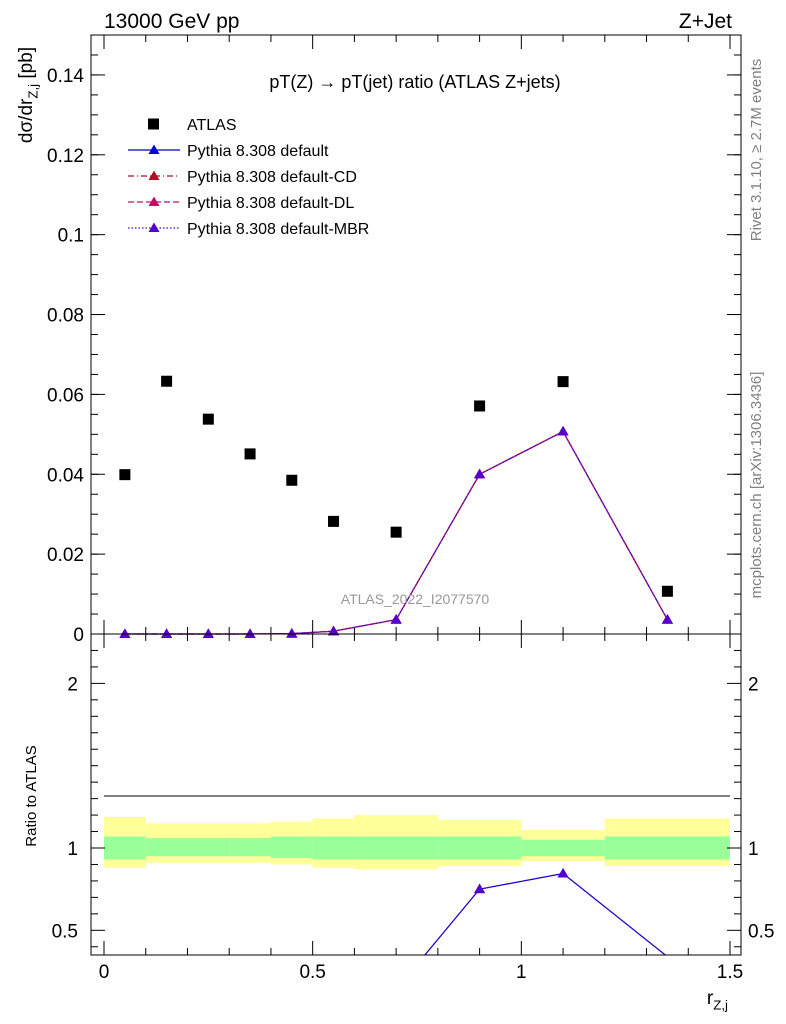 The width and height of the screenshot is (786, 1024). Describe the element at coordinates (272, 177) in the screenshot. I see `legend-label: Pythia 8.308 default-CD` at that location.